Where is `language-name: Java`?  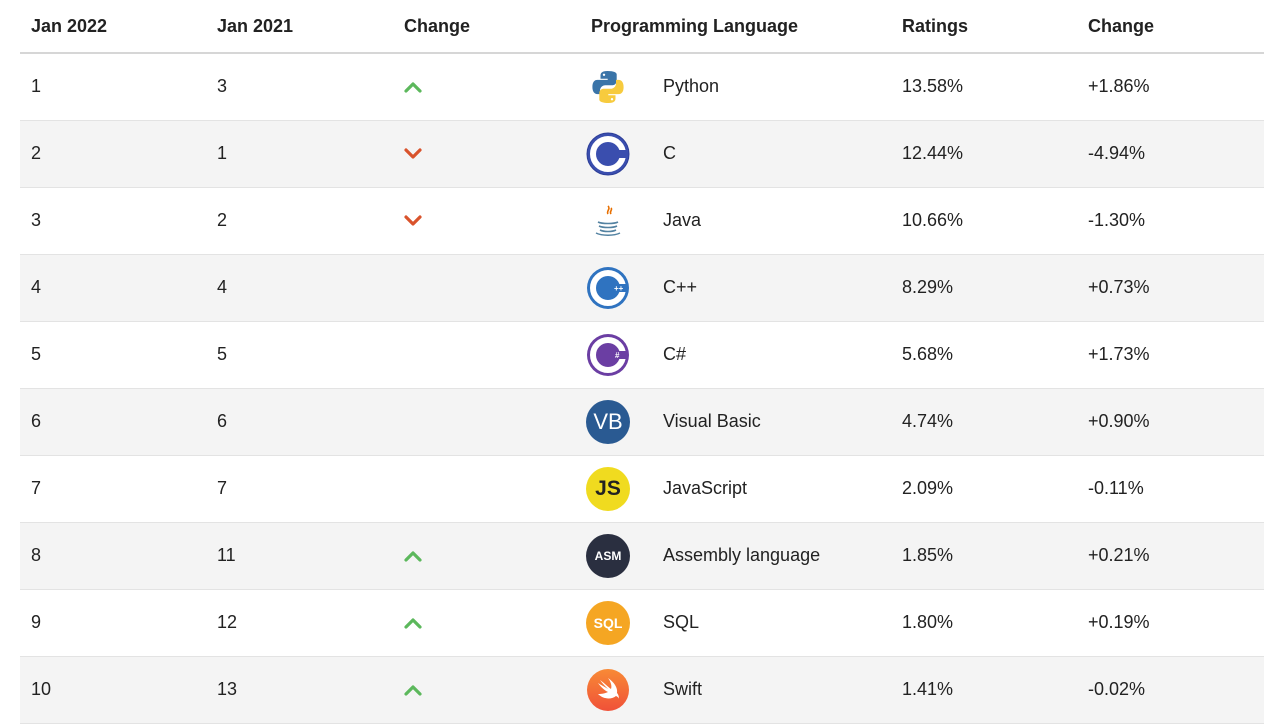
language-name: Java is located at coordinates (682, 220).